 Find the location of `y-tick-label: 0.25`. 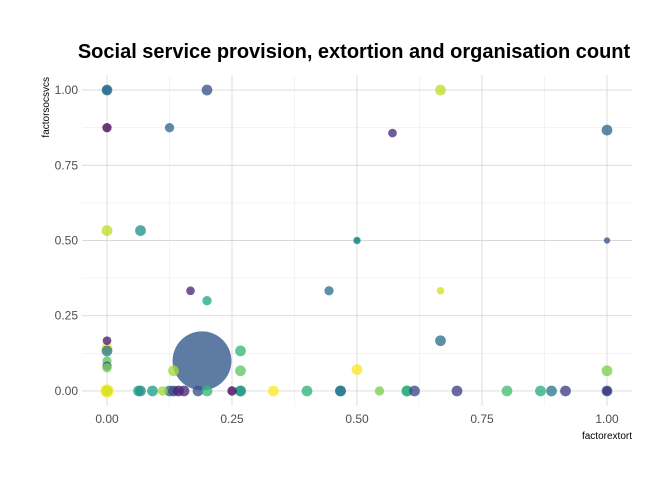

y-tick-label: 0.25 is located at coordinates (67, 316).